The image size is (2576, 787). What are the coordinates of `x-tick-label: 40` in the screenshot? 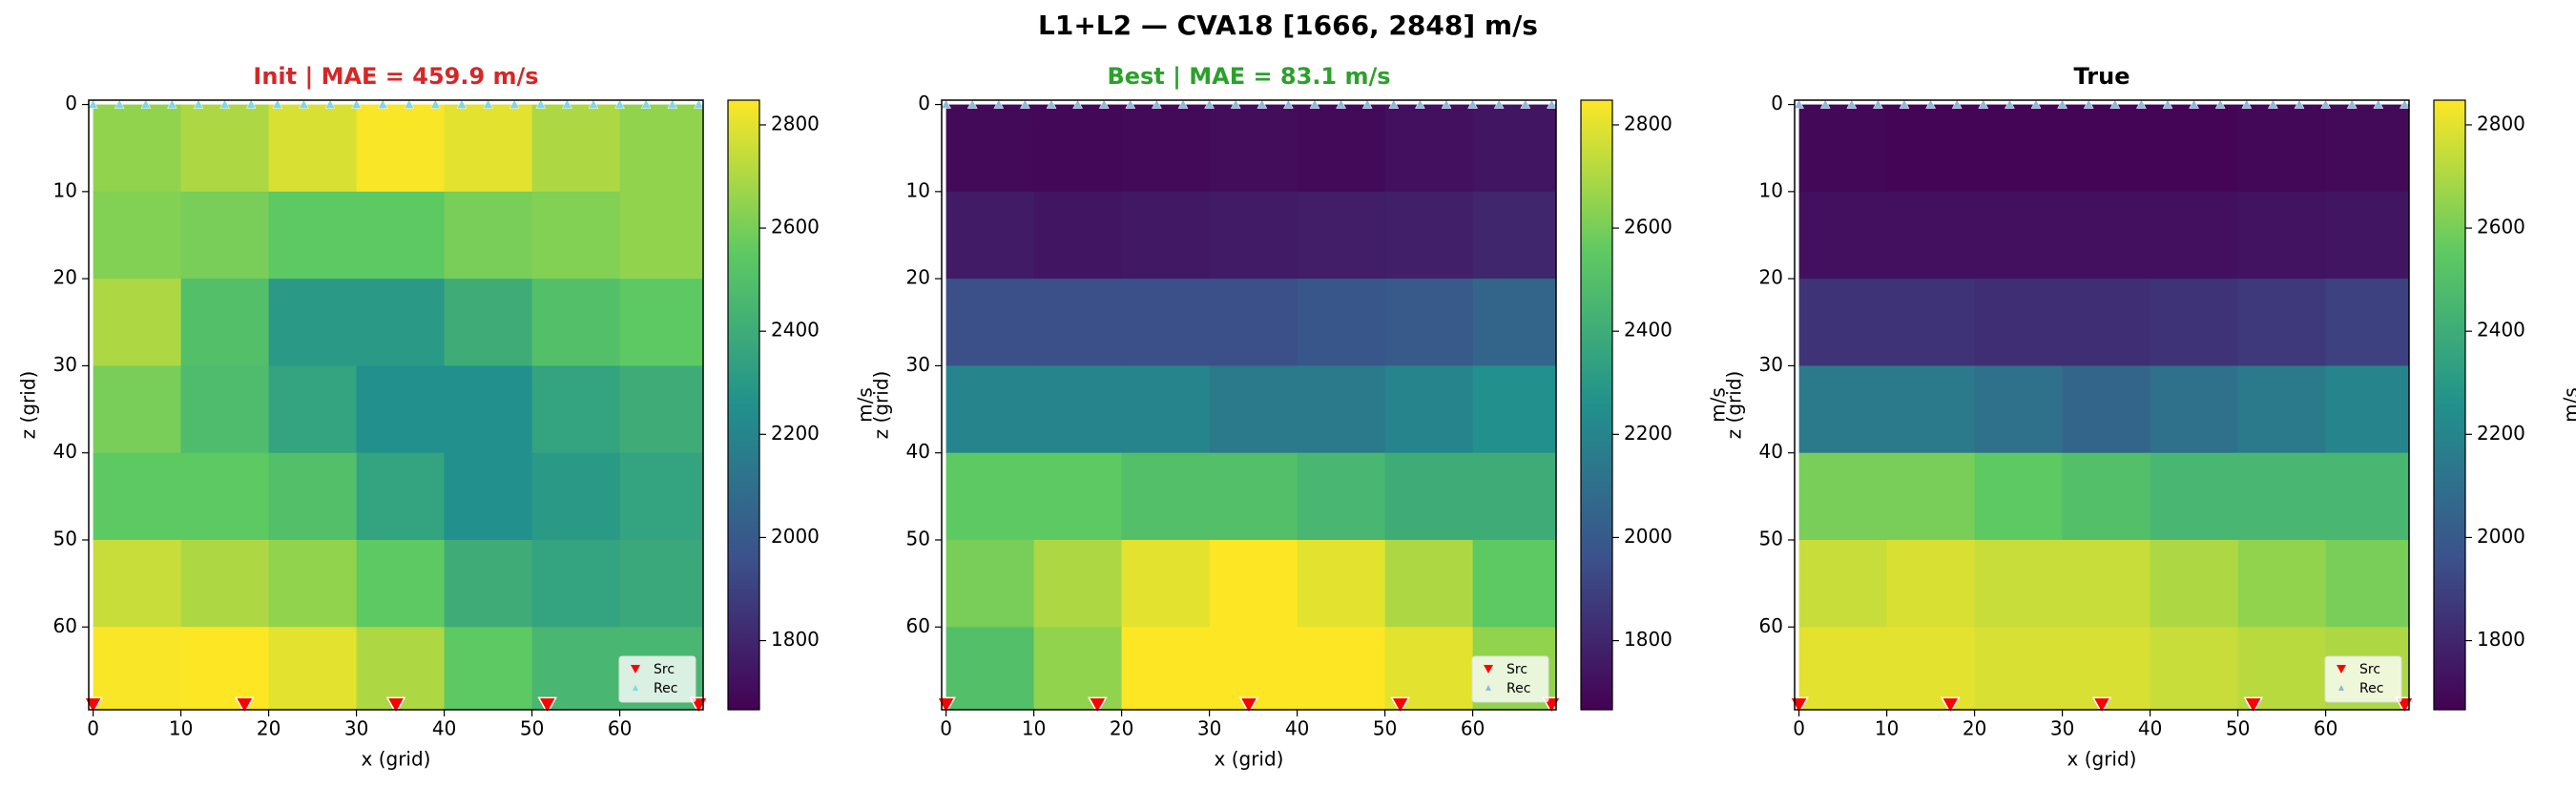 It's located at (444, 728).